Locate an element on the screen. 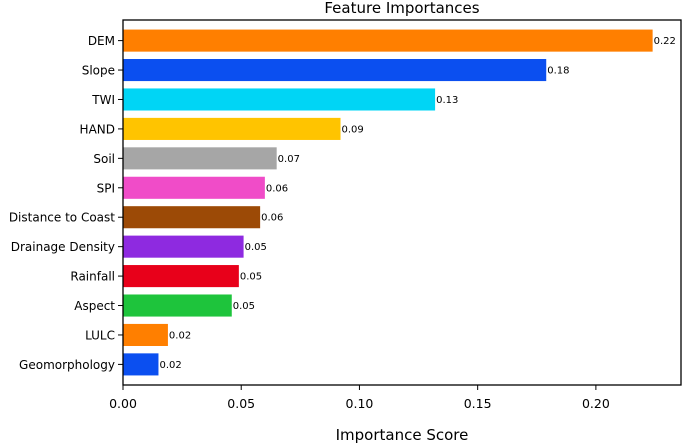  data-label: 0.18 is located at coordinates (558, 71).